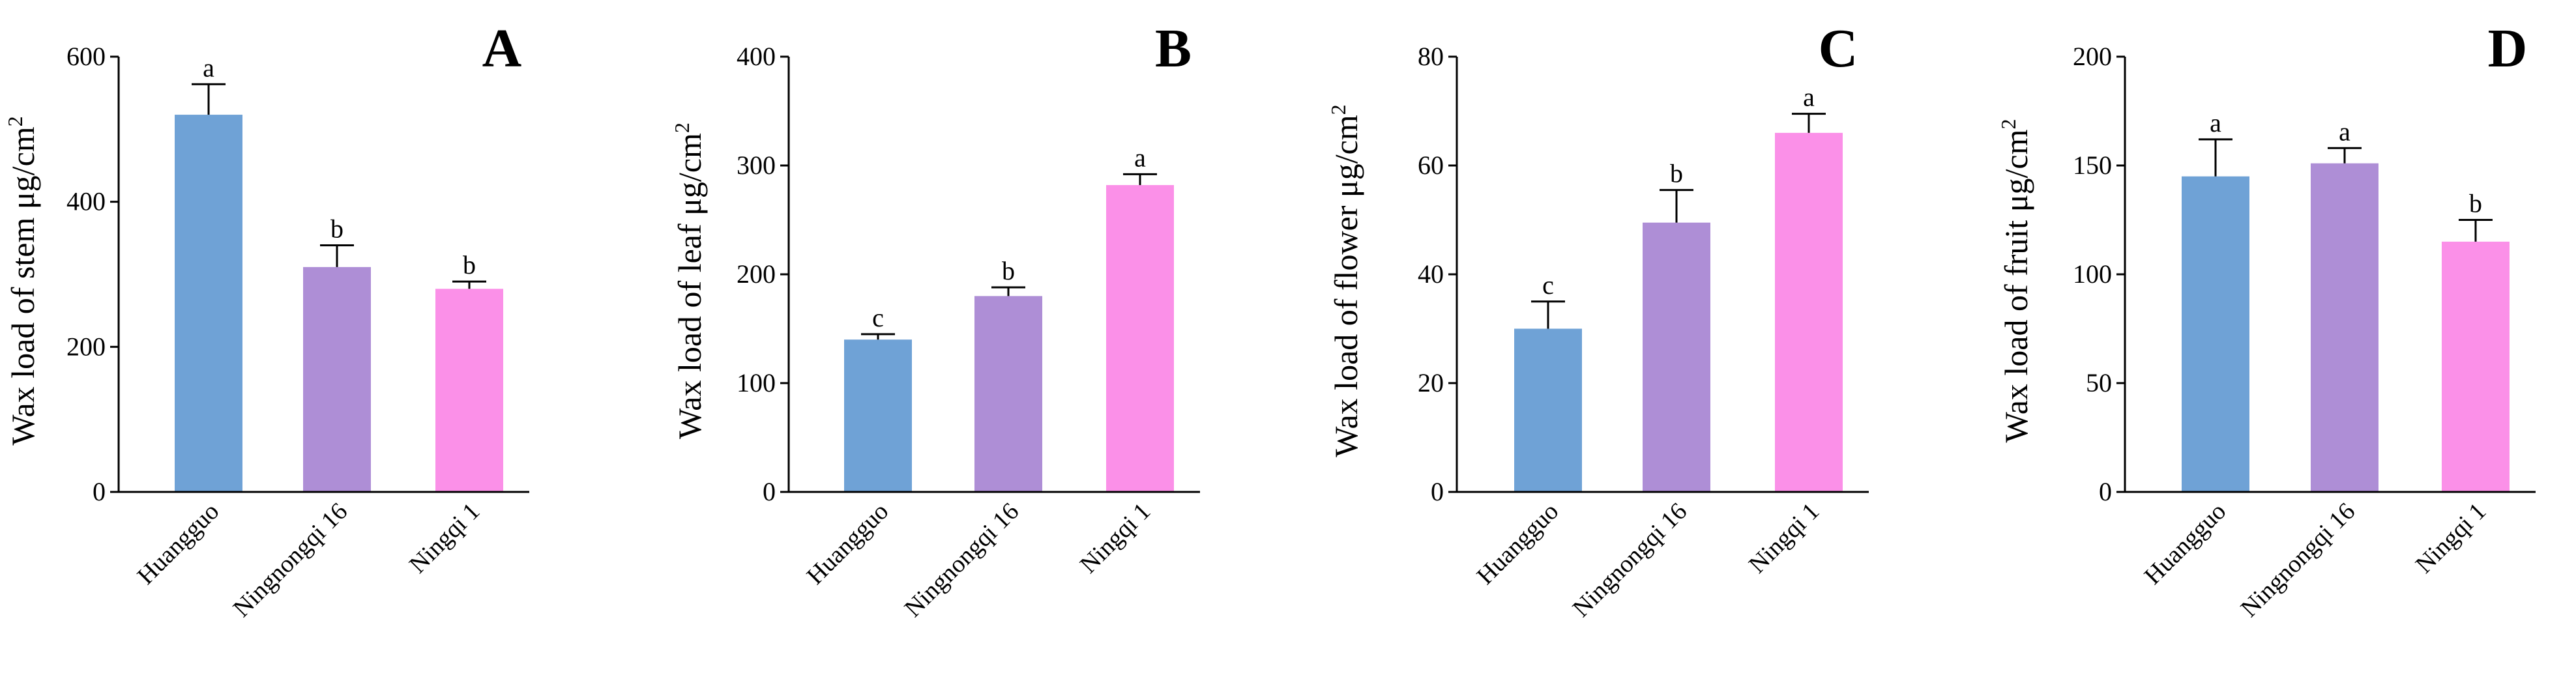 The width and height of the screenshot is (2576, 675). What do you see at coordinates (2508, 48) in the screenshot?
I see `panel-label: D` at bounding box center [2508, 48].